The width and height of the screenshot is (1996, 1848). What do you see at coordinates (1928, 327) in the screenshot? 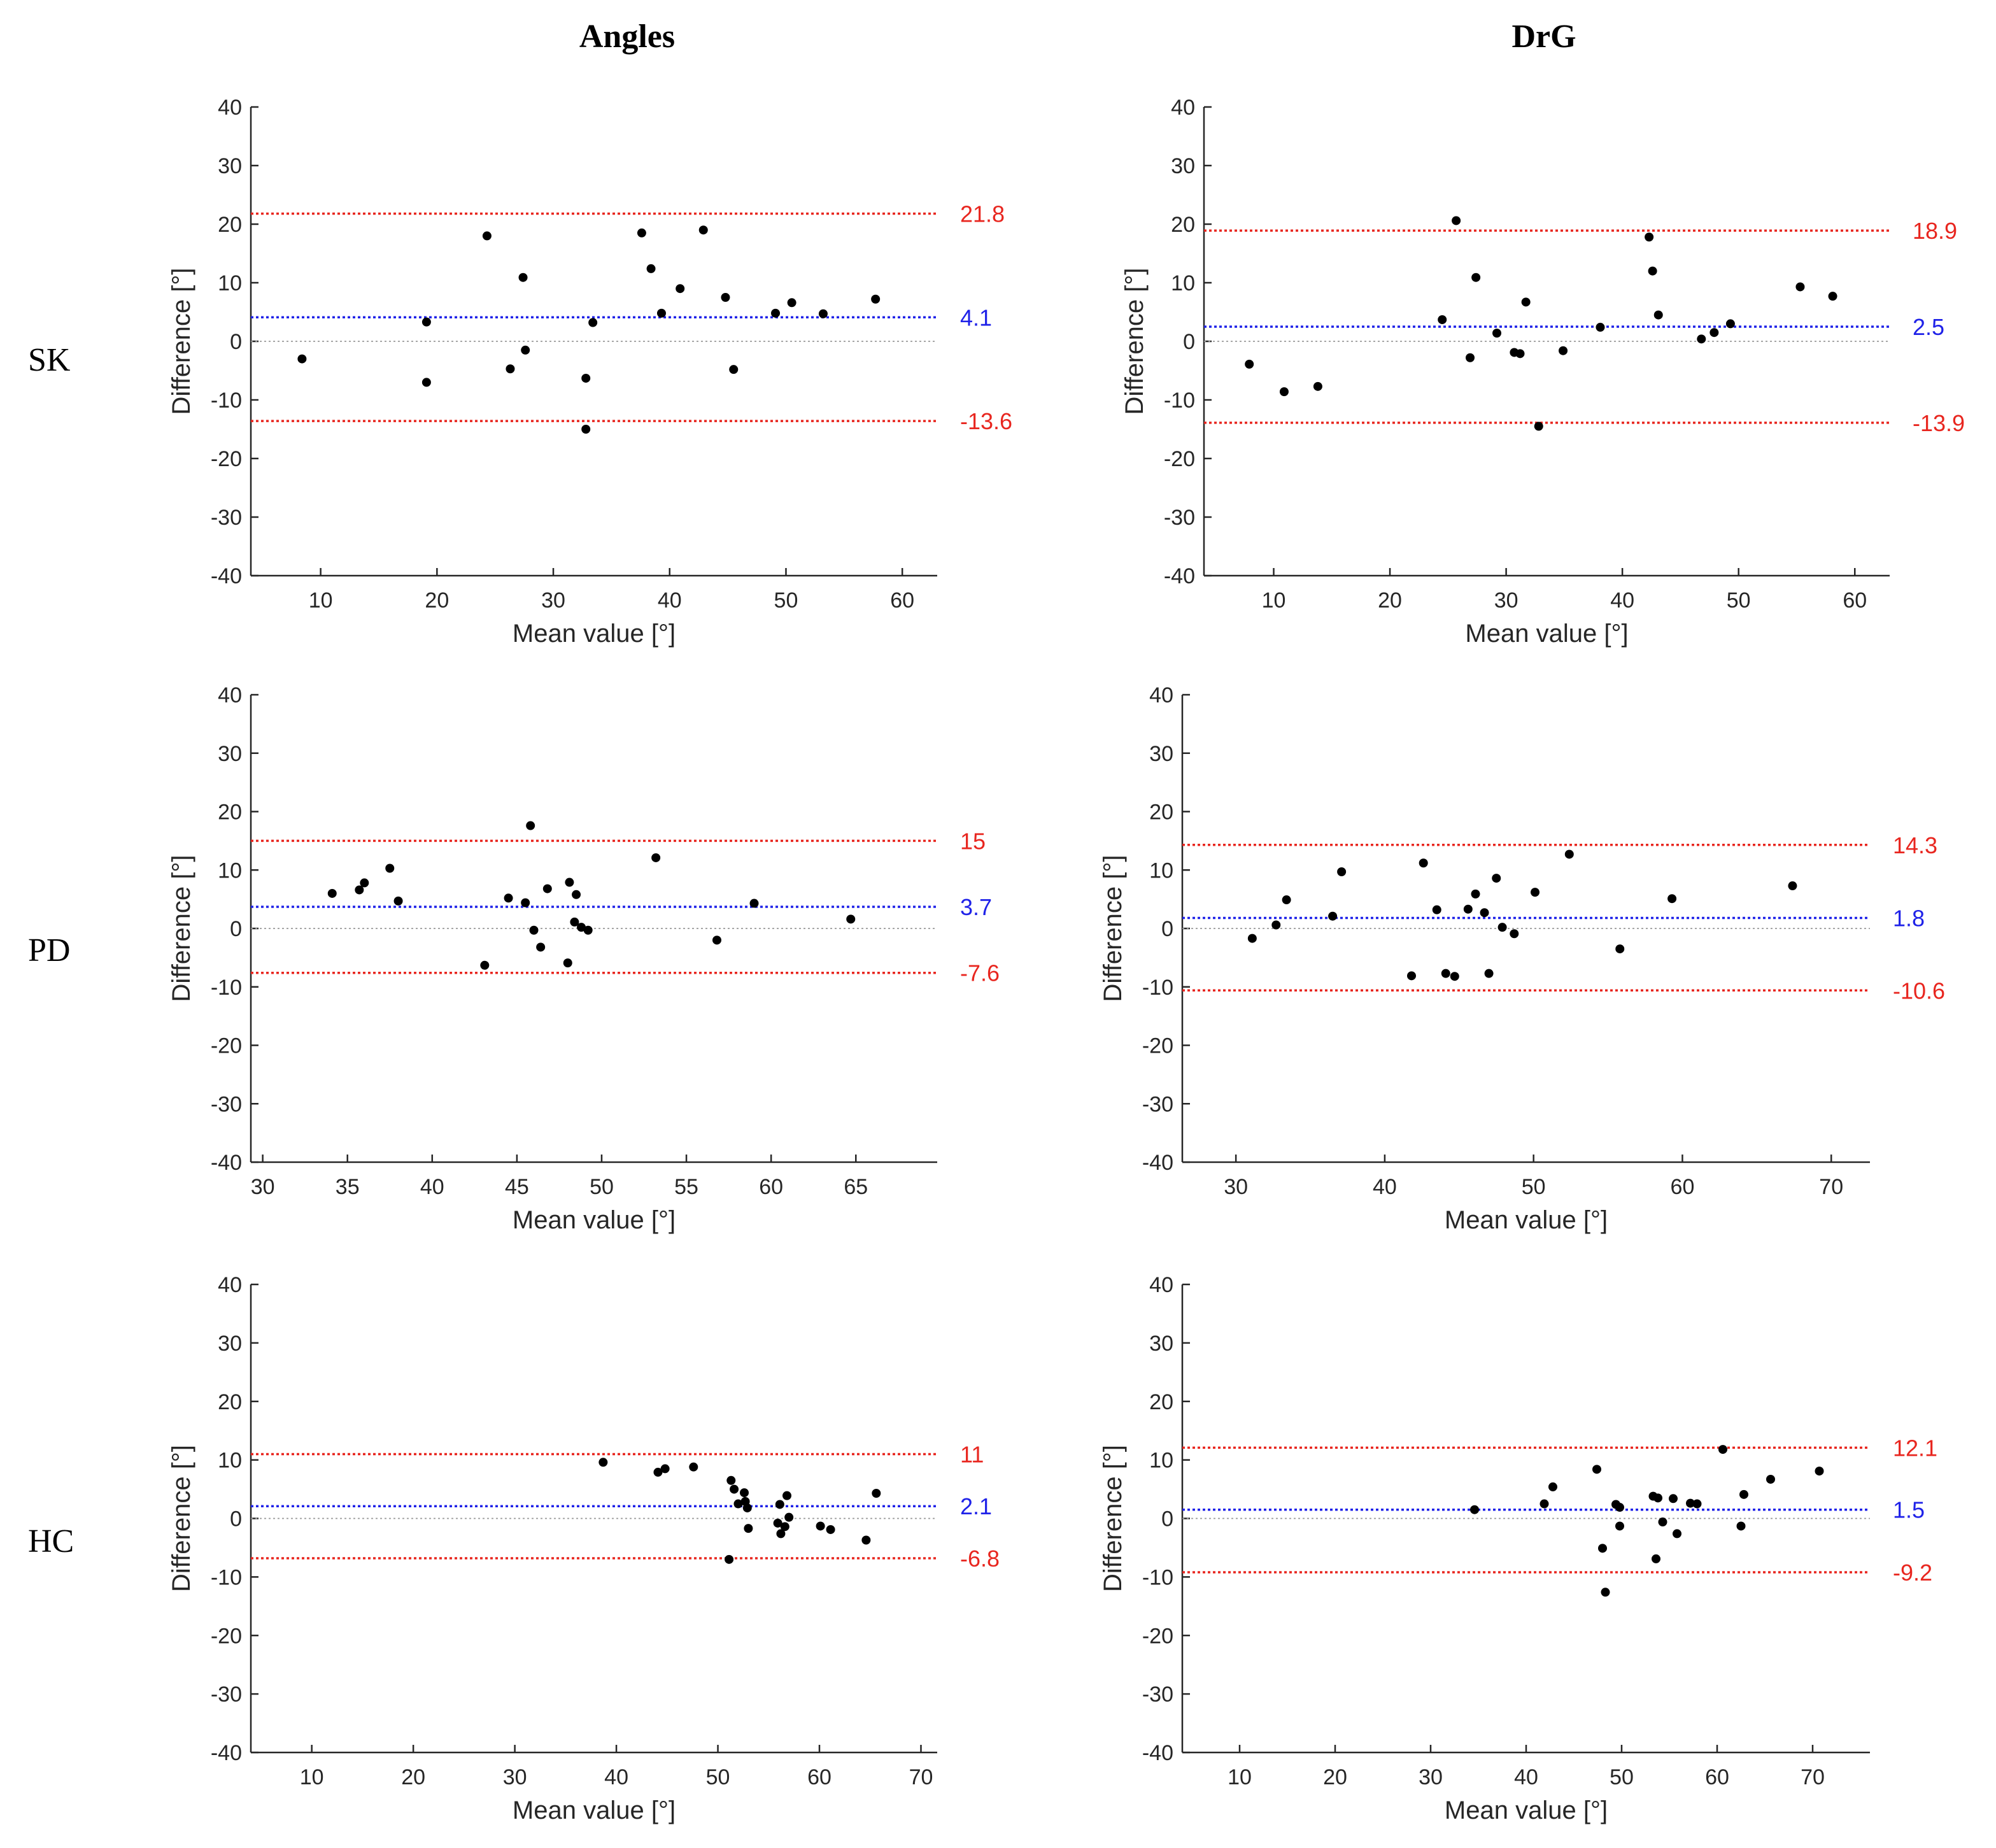
I see `mean-difference-label: 2.5` at bounding box center [1928, 327].